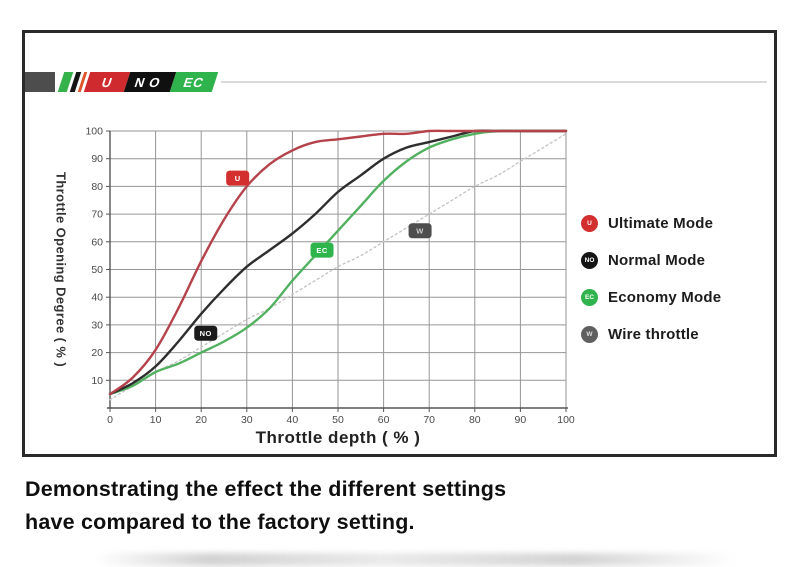  I want to click on y-tick-label: 60, so click(97, 242).